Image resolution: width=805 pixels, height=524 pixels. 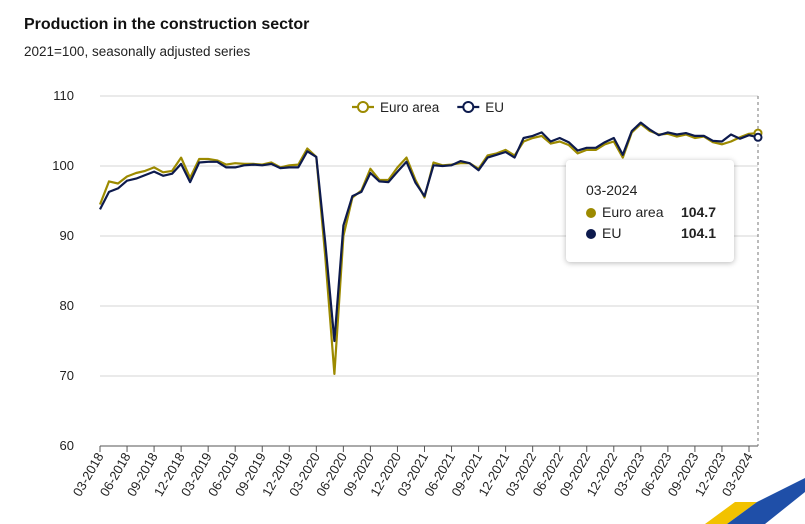 What do you see at coordinates (698, 212) in the screenshot?
I see `tooltip-value-euro-area: 104.7` at bounding box center [698, 212].